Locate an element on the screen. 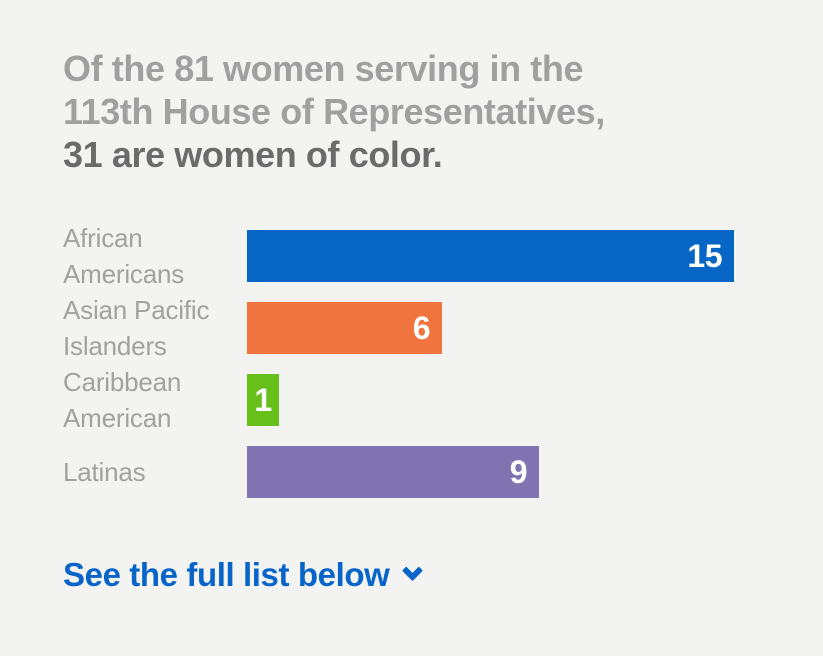 Image resolution: width=823 pixels, height=656 pixels. see-full-list-link: See the full list below is located at coordinates (243, 575).